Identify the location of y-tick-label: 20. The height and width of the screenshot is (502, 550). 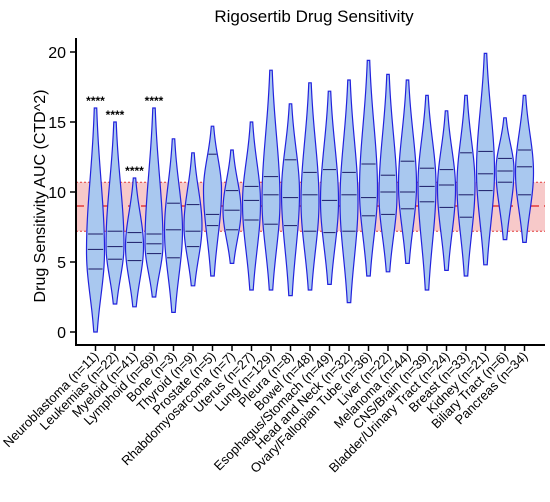
(57, 53).